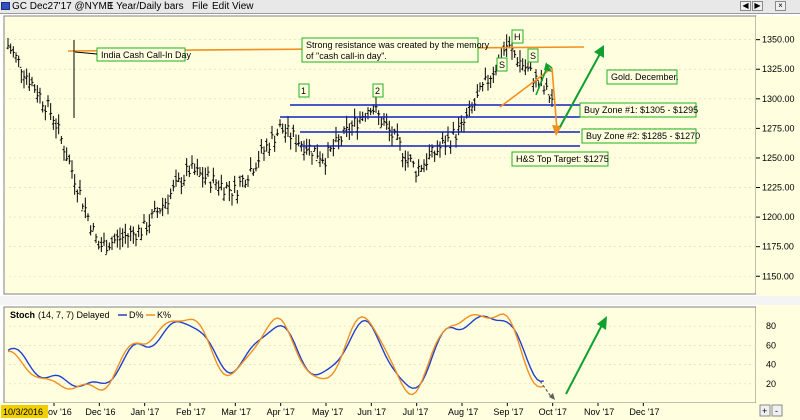 This screenshot has width=800, height=420. I want to click on buy1-label: Buy Zone #1: $1305 - $1295, so click(641, 110).